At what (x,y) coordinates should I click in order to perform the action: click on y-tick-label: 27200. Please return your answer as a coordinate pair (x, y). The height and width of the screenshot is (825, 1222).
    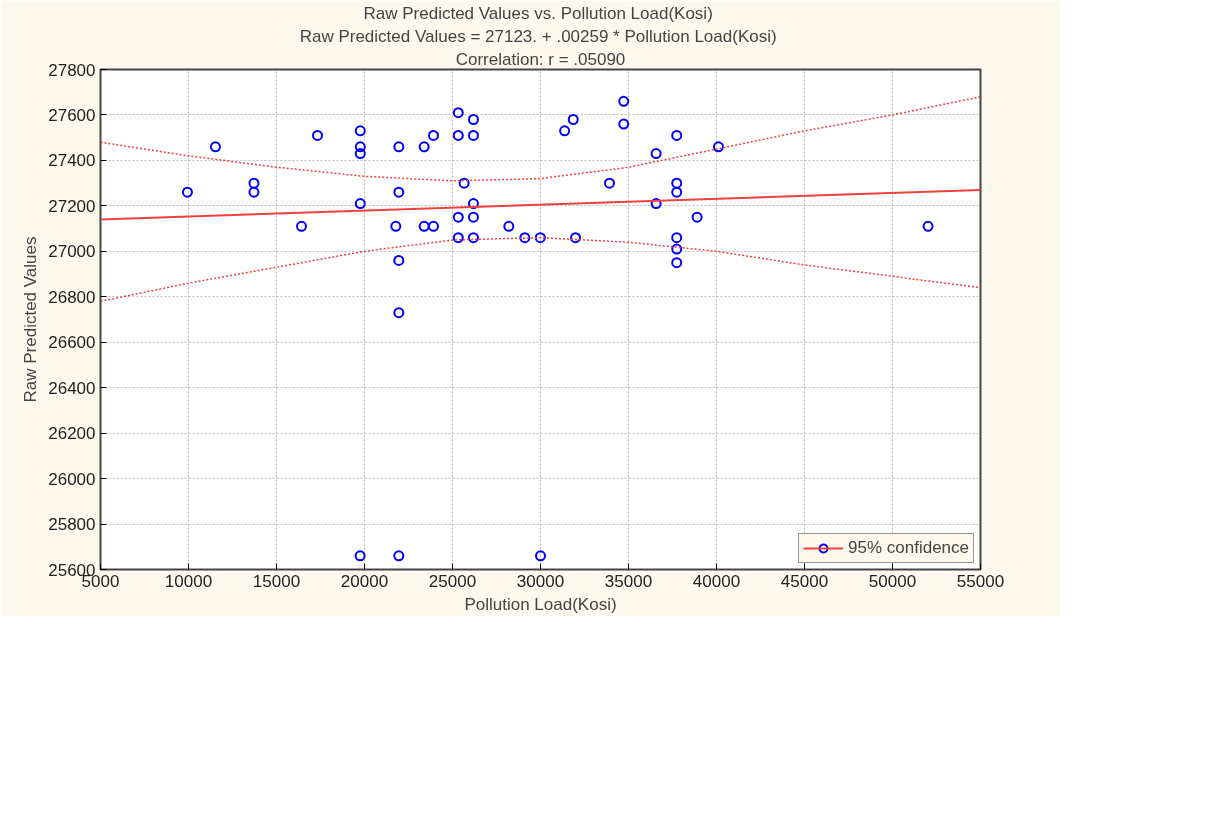
    Looking at the image, I should click on (72, 206).